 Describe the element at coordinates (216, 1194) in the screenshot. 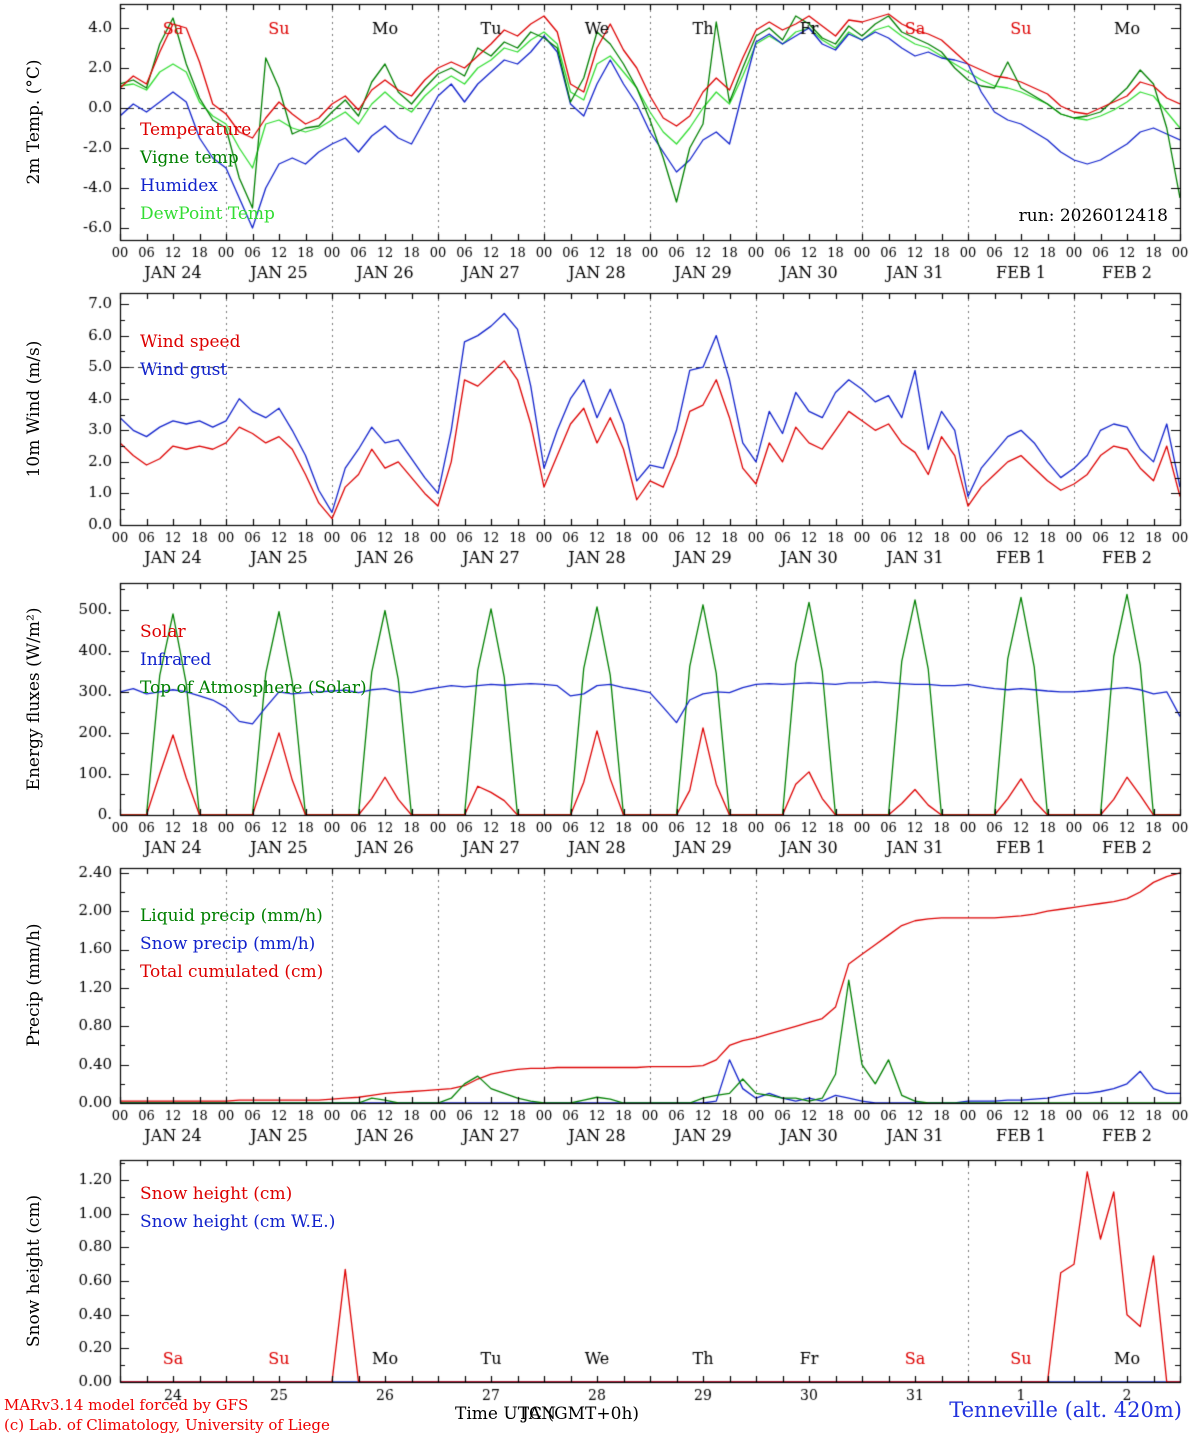

I see `legend-snow-height: Snow height (cm)` at that location.